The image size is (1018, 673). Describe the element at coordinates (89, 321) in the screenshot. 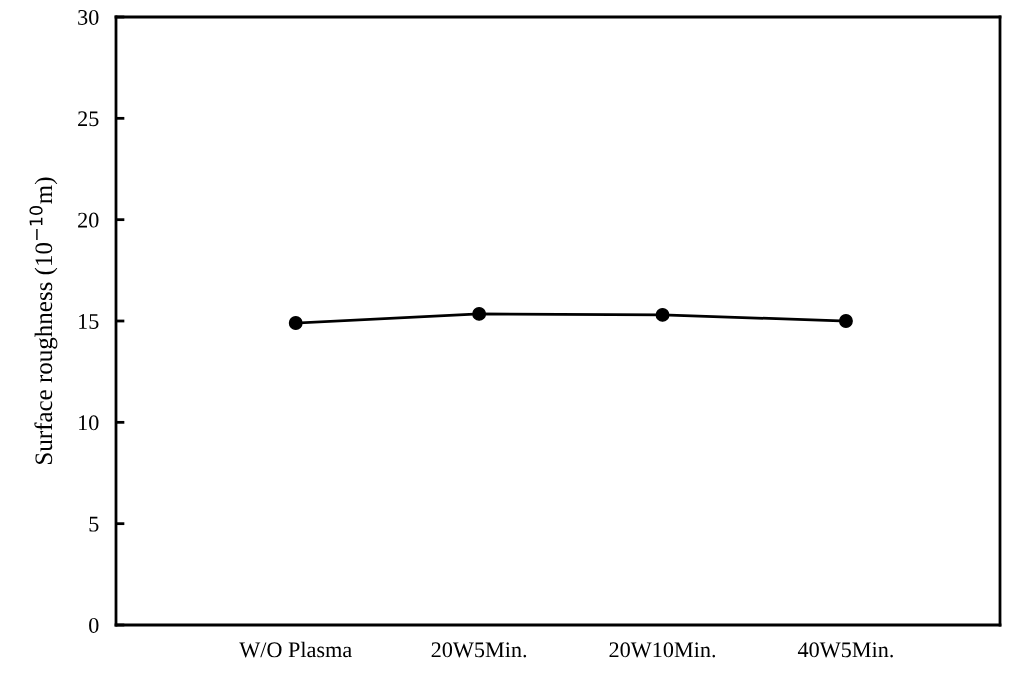

I see `y-tick-label: 15` at that location.